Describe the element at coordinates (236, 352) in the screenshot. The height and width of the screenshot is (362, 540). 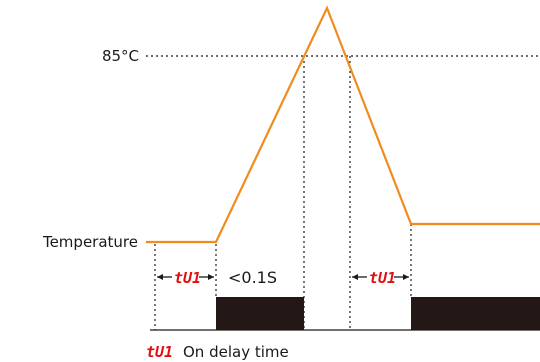
I see `legend-text: On delay time` at that location.